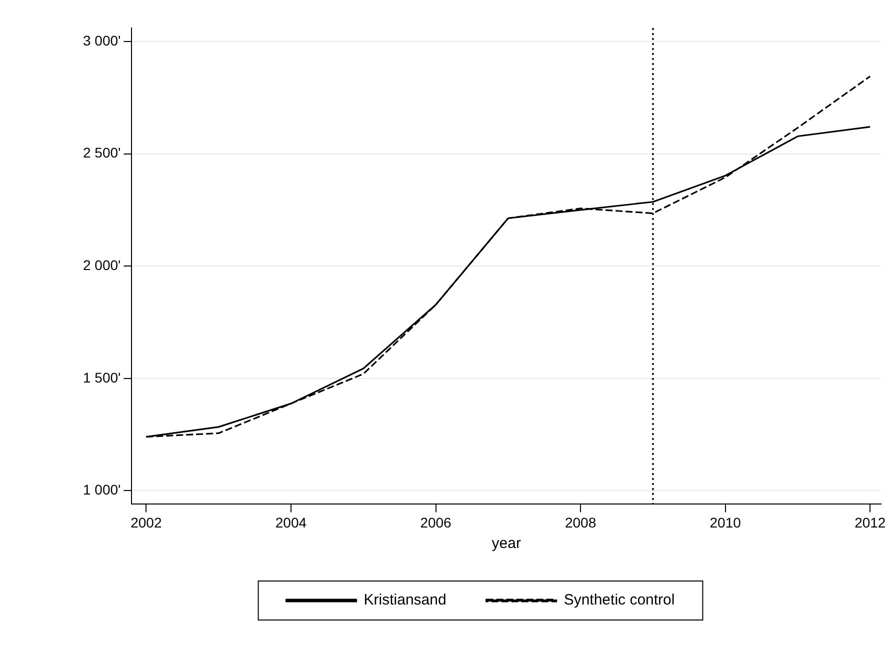  What do you see at coordinates (506, 543) in the screenshot?
I see `x-axis-title: year` at bounding box center [506, 543].